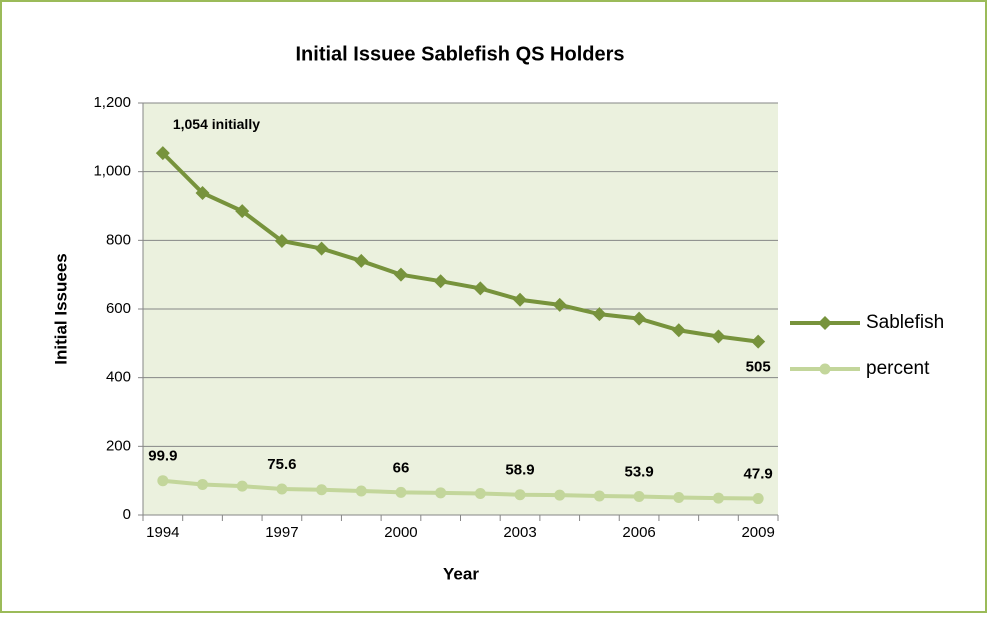 Image resolution: width=987 pixels, height=618 pixels. I want to click on y-tick-label: 0, so click(127, 514).